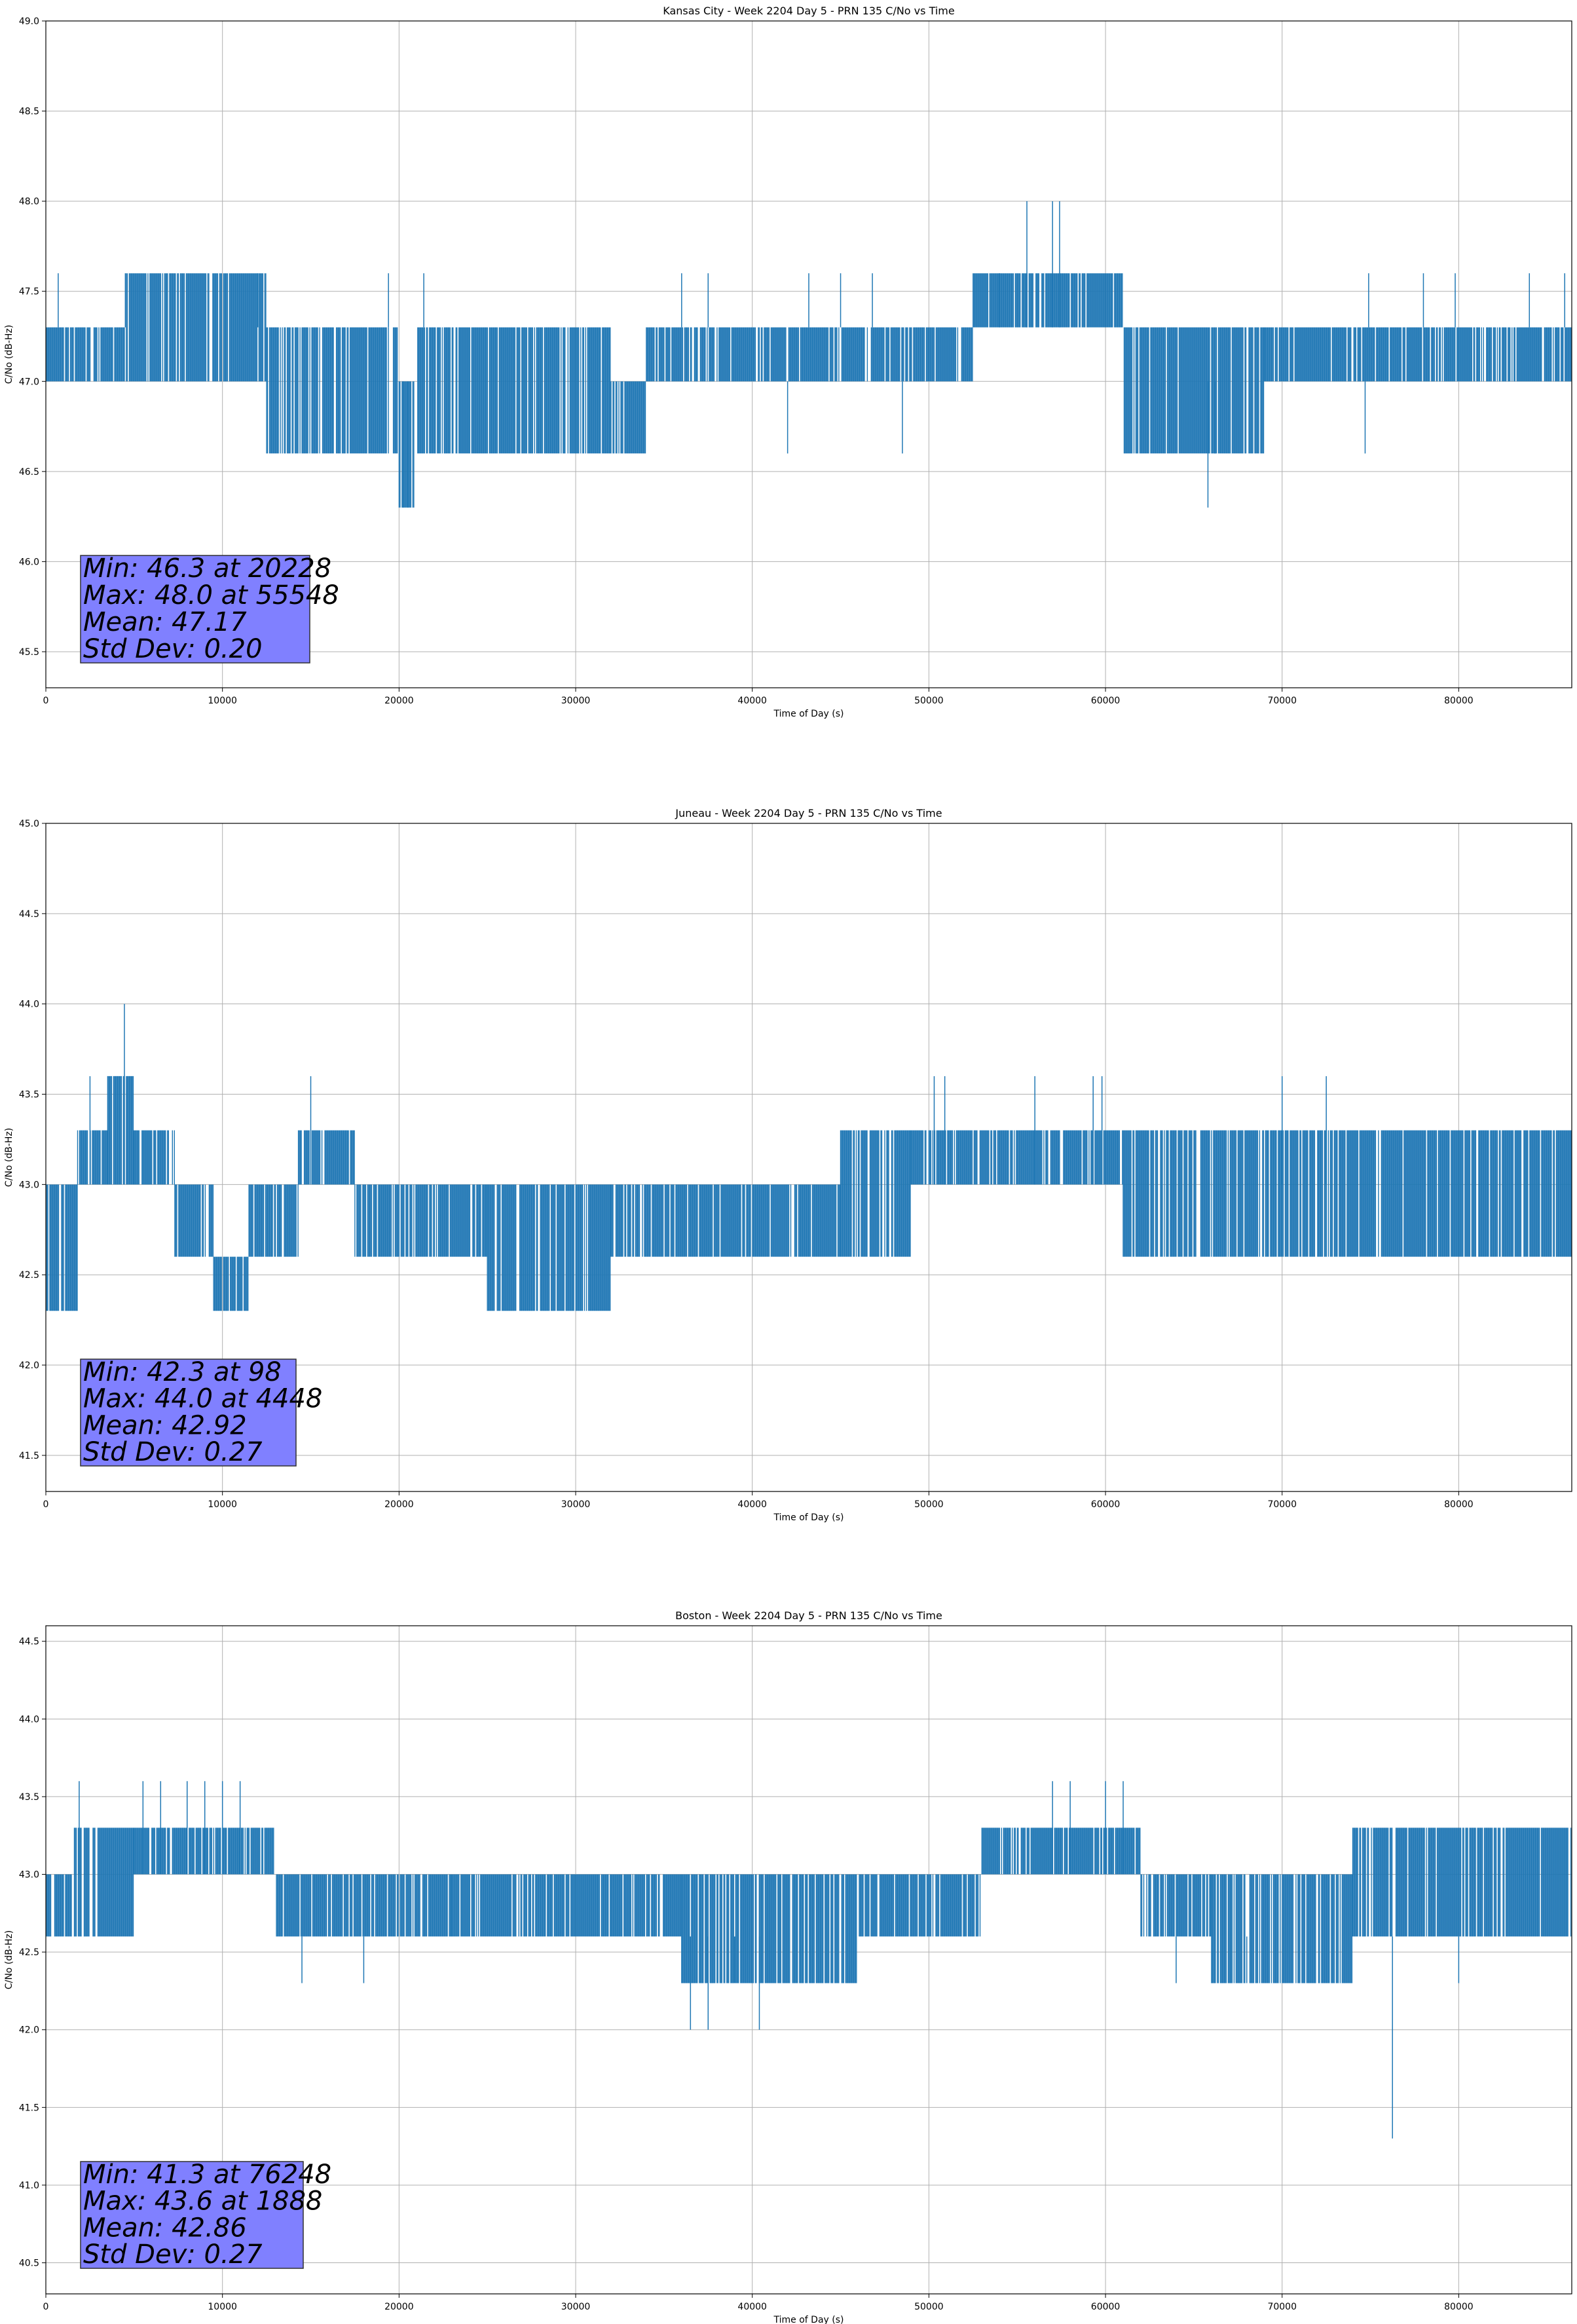 Image resolution: width=1577 pixels, height=2324 pixels. I want to click on stats-line: Min: 41.3 at 76248, so click(207, 2175).